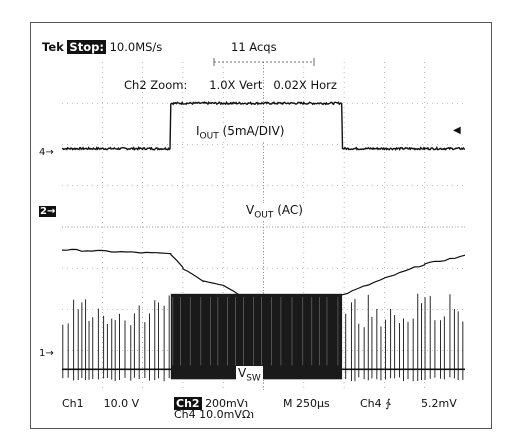 This screenshot has height=447, width=515. I want to click on acq-count: 11 Acqs, so click(254, 47).